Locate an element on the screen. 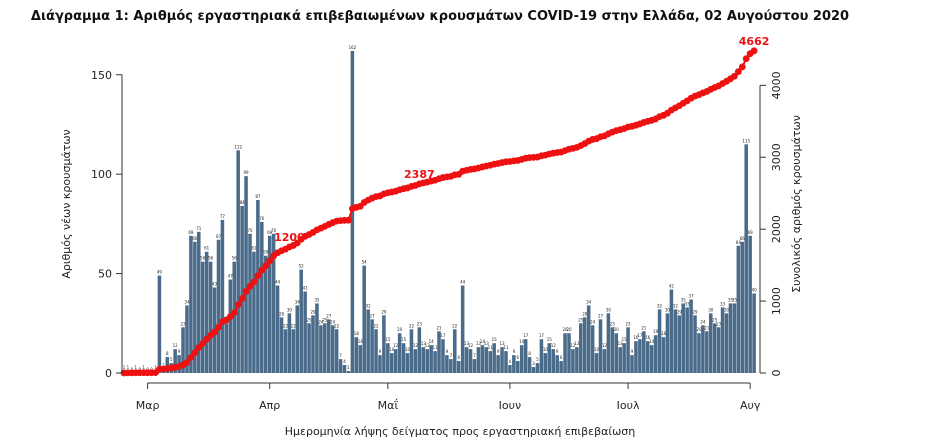 This screenshot has height=447, width=939. bar-value-label: 49 is located at coordinates (160, 272).